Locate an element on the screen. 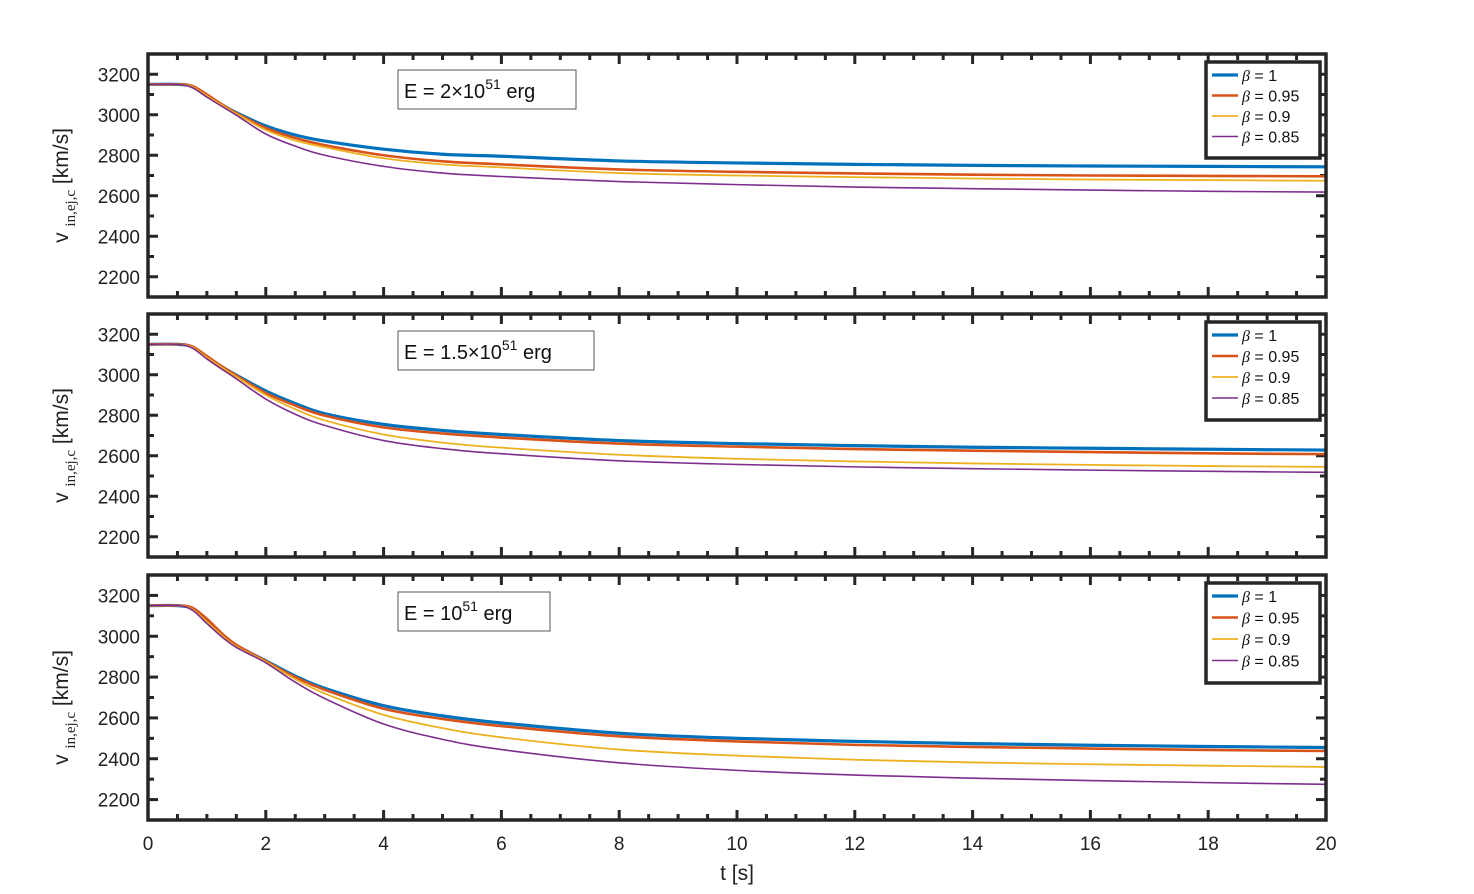  legend: β = 1 β = 0.95 β = 0.9 β = 0.85 is located at coordinates (1263, 633).